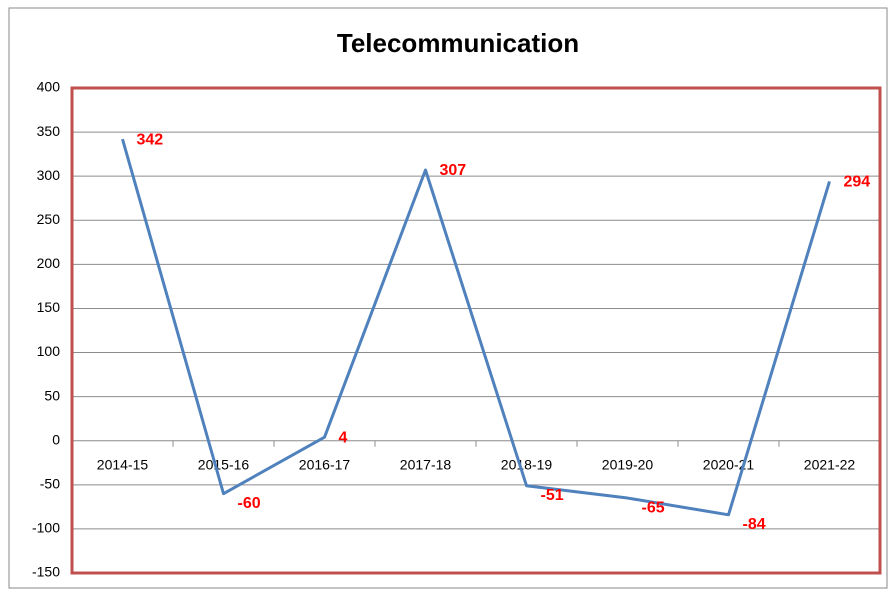 The height and width of the screenshot is (589, 888). I want to click on x-tick-label: 2017-18, so click(426, 464).